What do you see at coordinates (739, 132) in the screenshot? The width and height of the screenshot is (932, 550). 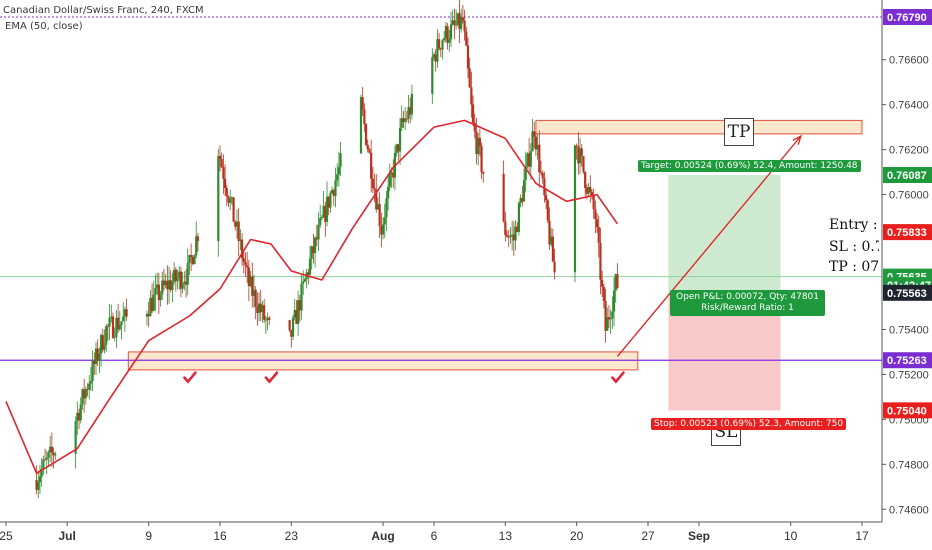 I see `tp-label: TP` at bounding box center [739, 132].